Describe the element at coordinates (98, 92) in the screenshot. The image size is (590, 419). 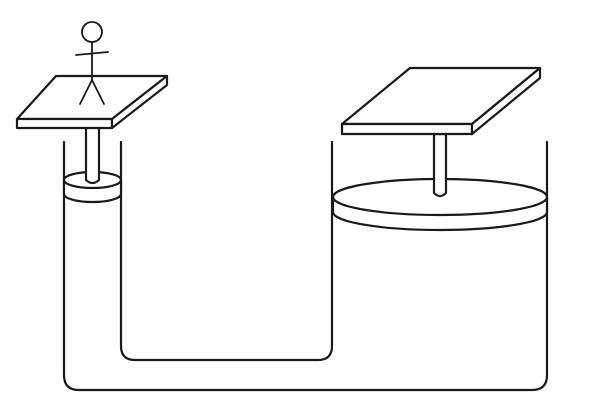
I see `stick-figure-right-leg` at that location.